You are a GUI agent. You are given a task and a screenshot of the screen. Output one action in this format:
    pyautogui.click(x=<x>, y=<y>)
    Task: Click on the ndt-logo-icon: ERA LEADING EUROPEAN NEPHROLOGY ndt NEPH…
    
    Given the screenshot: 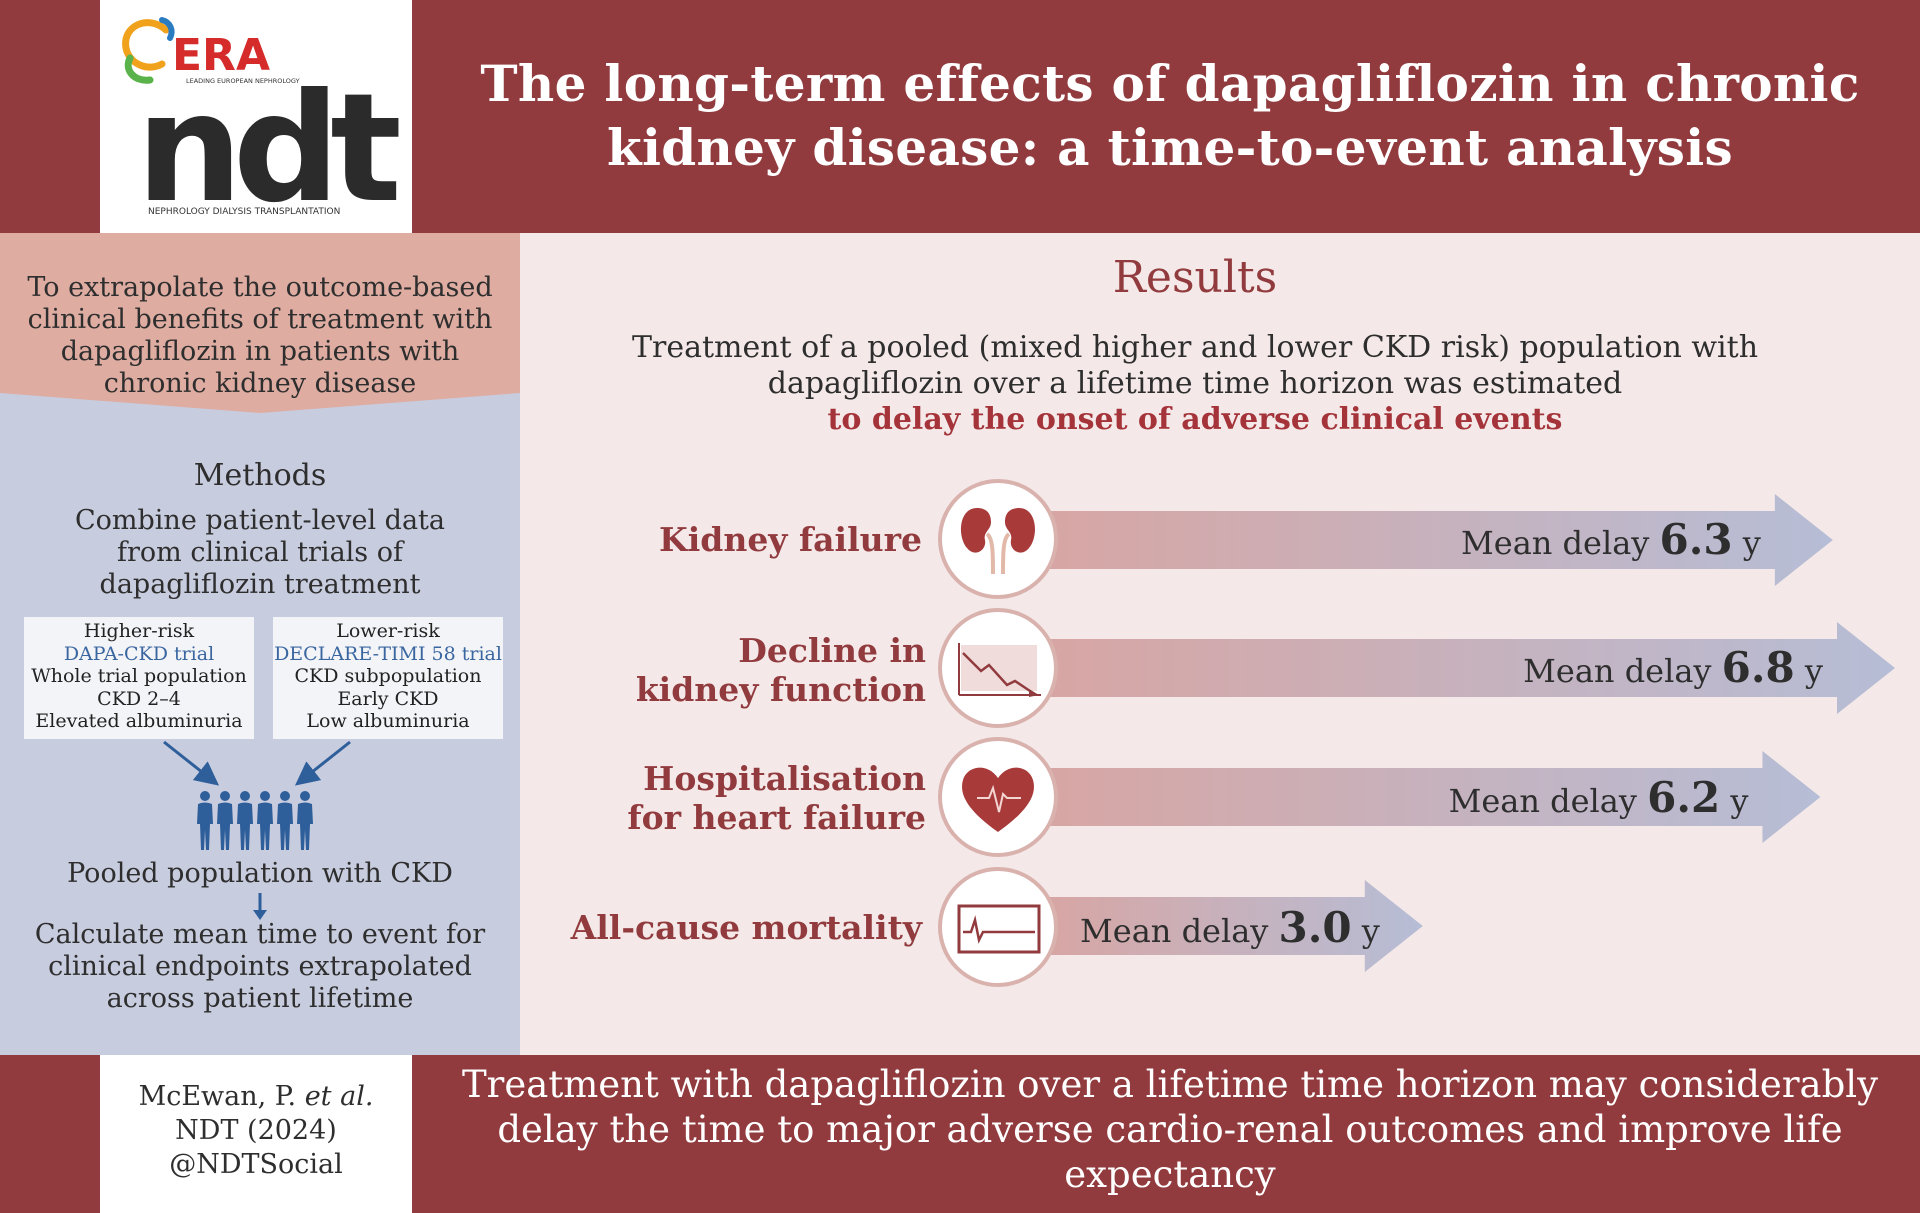 What is the action you would take?
    pyautogui.click(x=265, y=126)
    